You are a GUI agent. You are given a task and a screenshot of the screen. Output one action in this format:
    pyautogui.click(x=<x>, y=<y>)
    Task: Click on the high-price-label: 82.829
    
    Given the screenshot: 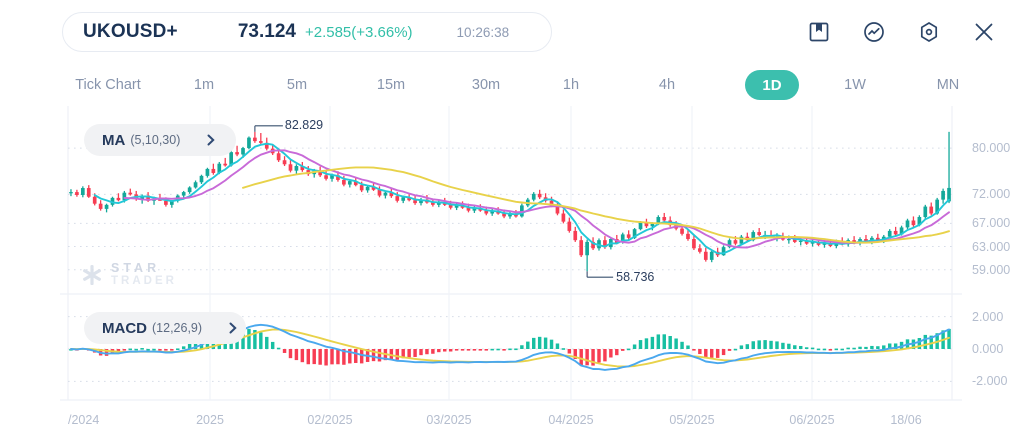 What is the action you would take?
    pyautogui.click(x=304, y=124)
    